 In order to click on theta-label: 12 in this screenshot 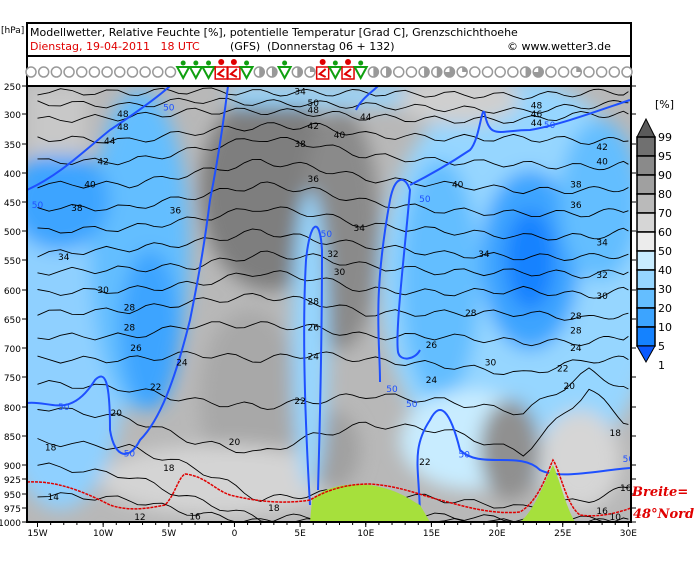, I will do `click(139, 518)`.